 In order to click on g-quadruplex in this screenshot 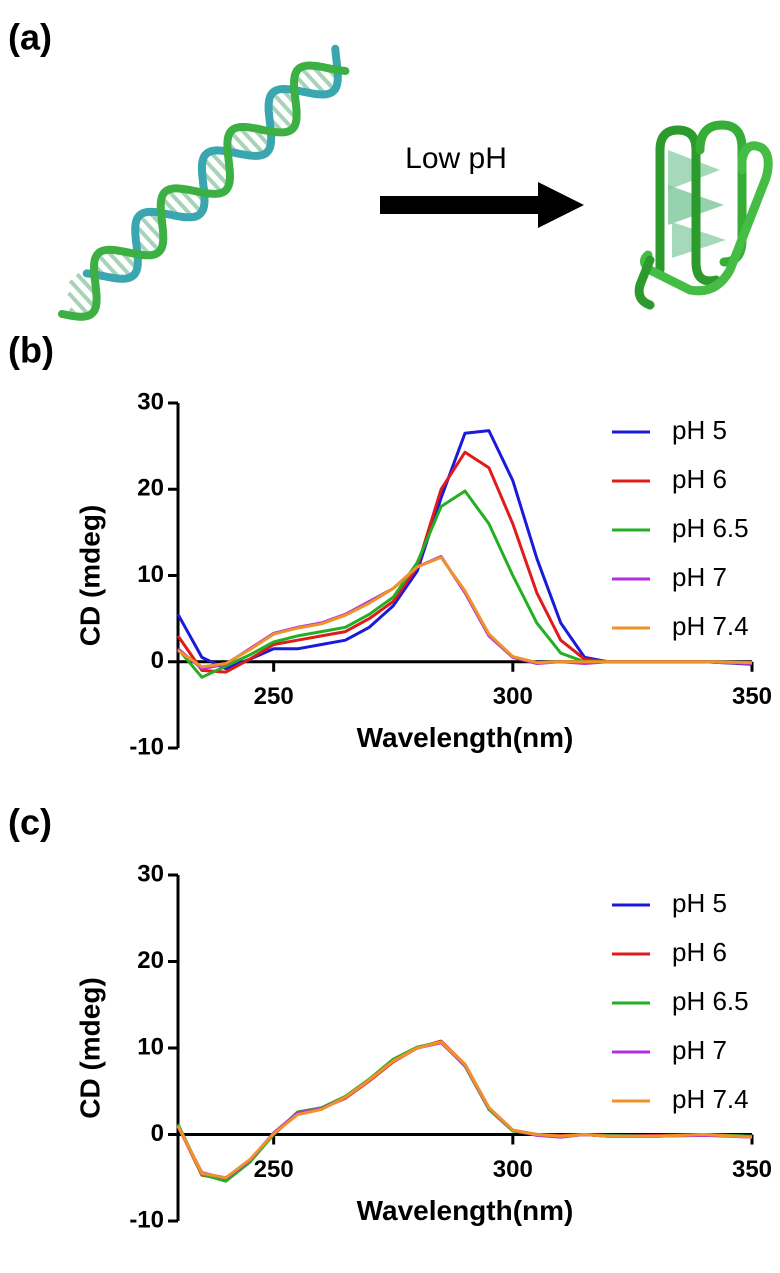, I will do `click(703, 215)`.